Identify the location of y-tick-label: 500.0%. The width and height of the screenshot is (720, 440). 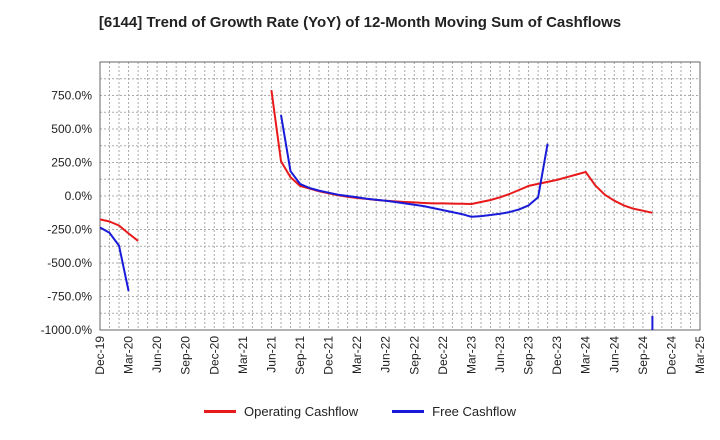
(71, 129).